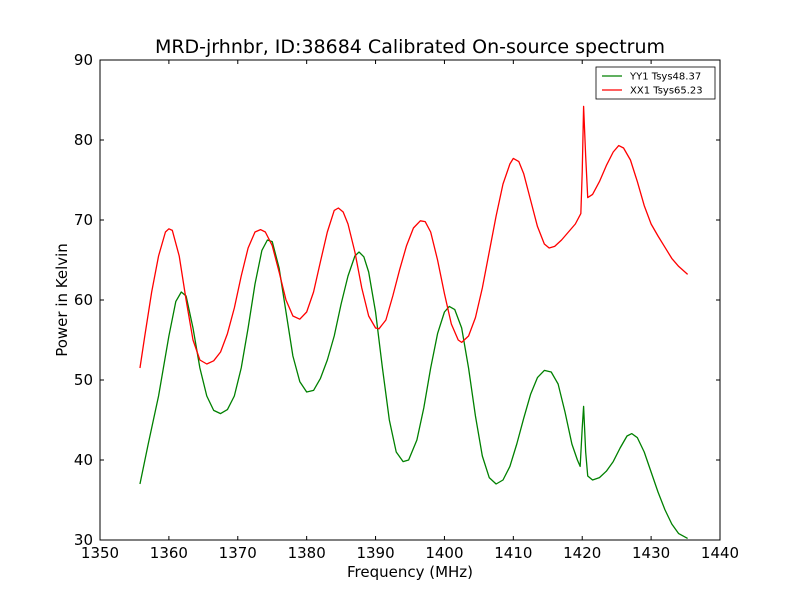 Image resolution: width=800 pixels, height=600 pixels. Describe the element at coordinates (83, 380) in the screenshot. I see `y-tick-label: 50` at that location.